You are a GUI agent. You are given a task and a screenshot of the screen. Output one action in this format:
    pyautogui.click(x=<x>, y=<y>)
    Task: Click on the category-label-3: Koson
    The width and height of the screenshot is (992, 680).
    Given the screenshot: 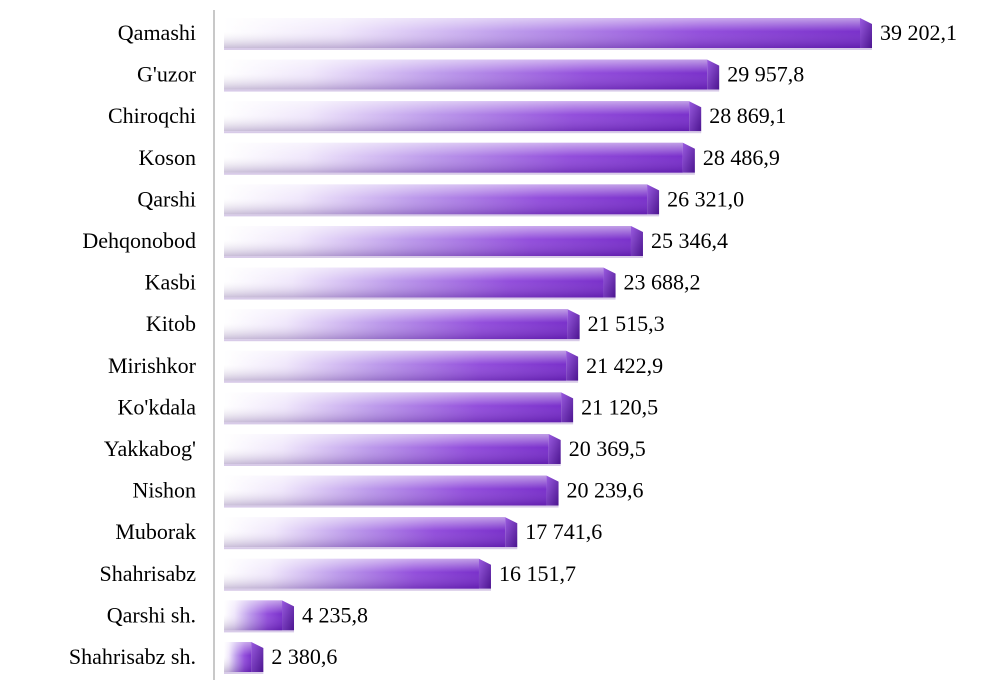 What is the action you would take?
    pyautogui.click(x=167, y=157)
    